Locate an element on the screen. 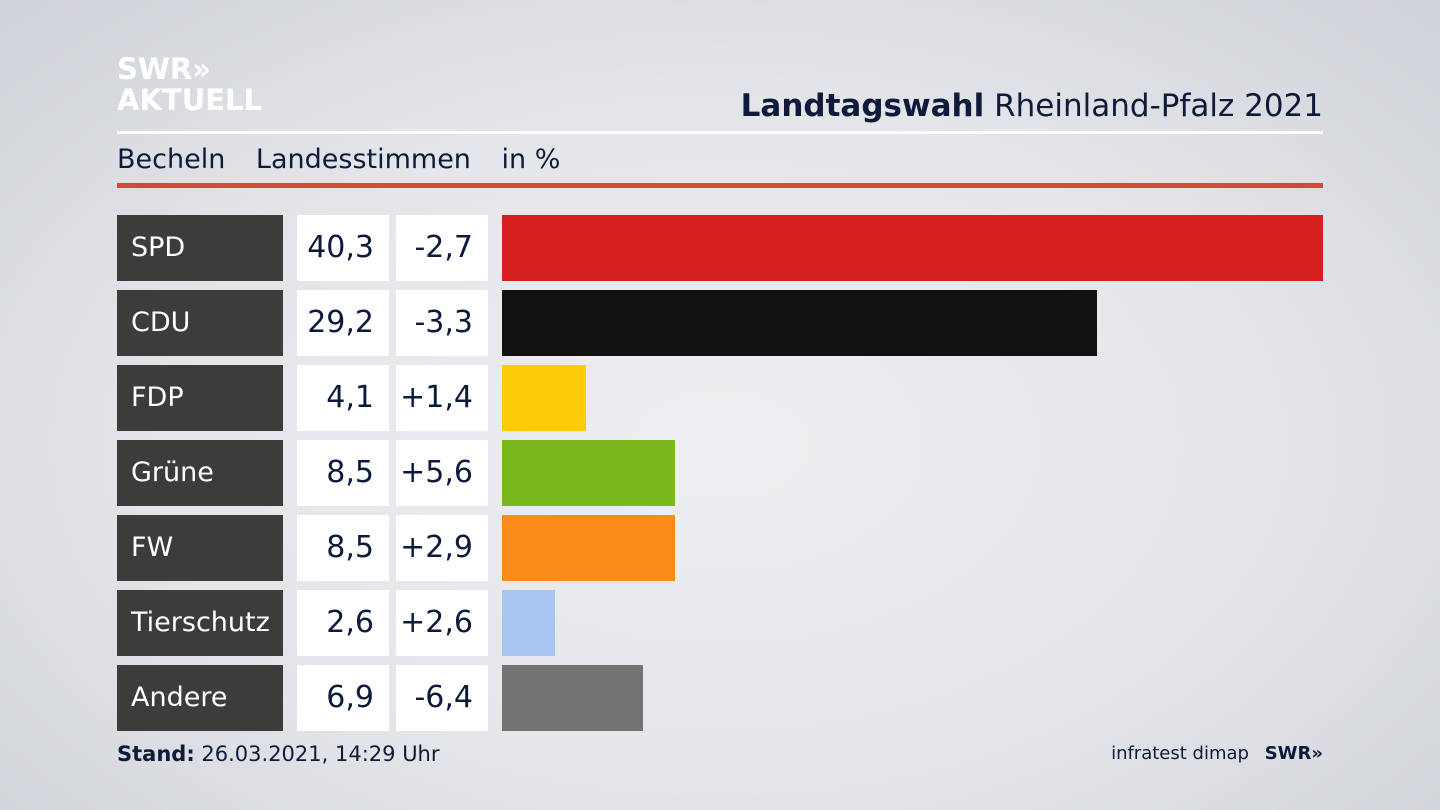 The height and width of the screenshot is (810, 1440). party-label: FW is located at coordinates (200, 548).